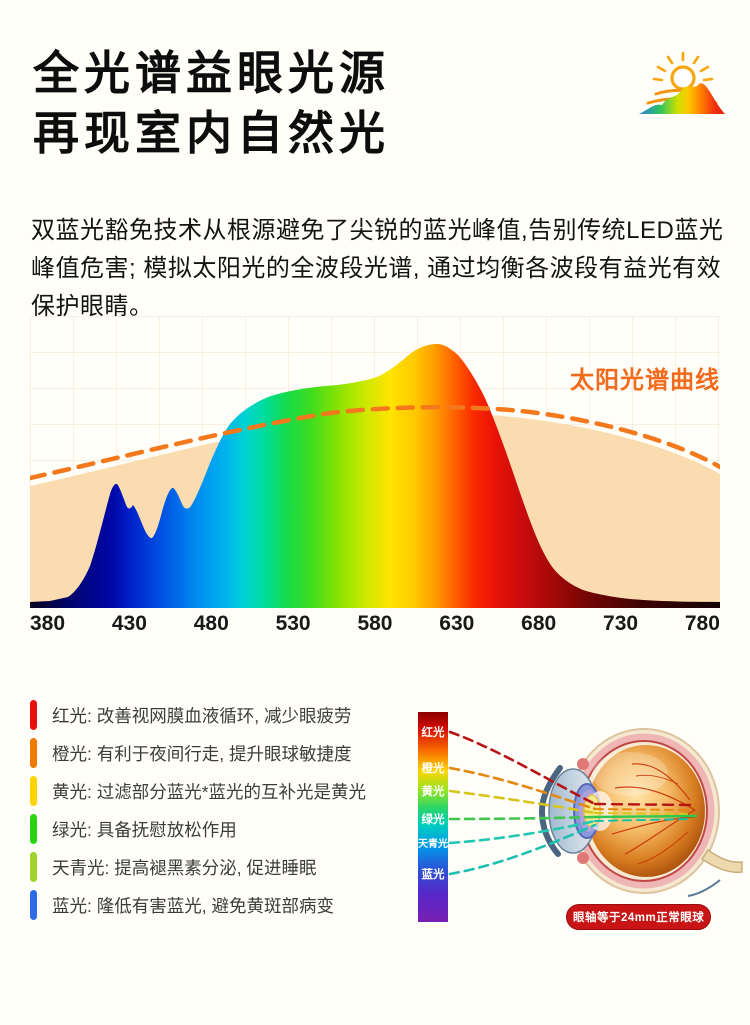  Describe the element at coordinates (293, 623) in the screenshot. I see `x-tick: 530` at that location.